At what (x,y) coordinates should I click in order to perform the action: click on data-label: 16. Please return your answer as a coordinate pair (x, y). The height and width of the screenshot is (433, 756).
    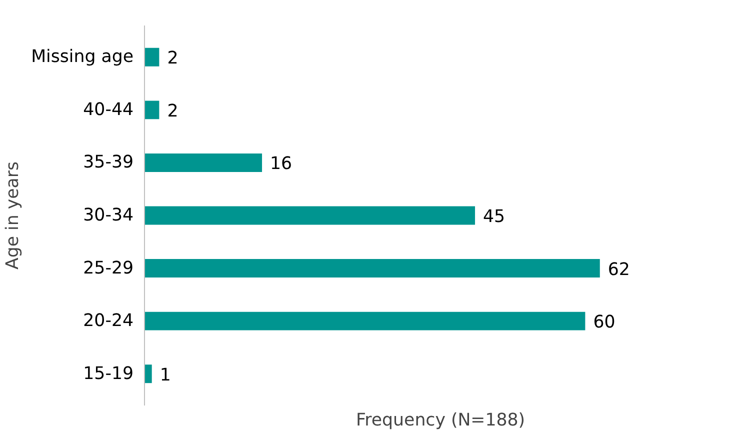
    Looking at the image, I should click on (281, 164).